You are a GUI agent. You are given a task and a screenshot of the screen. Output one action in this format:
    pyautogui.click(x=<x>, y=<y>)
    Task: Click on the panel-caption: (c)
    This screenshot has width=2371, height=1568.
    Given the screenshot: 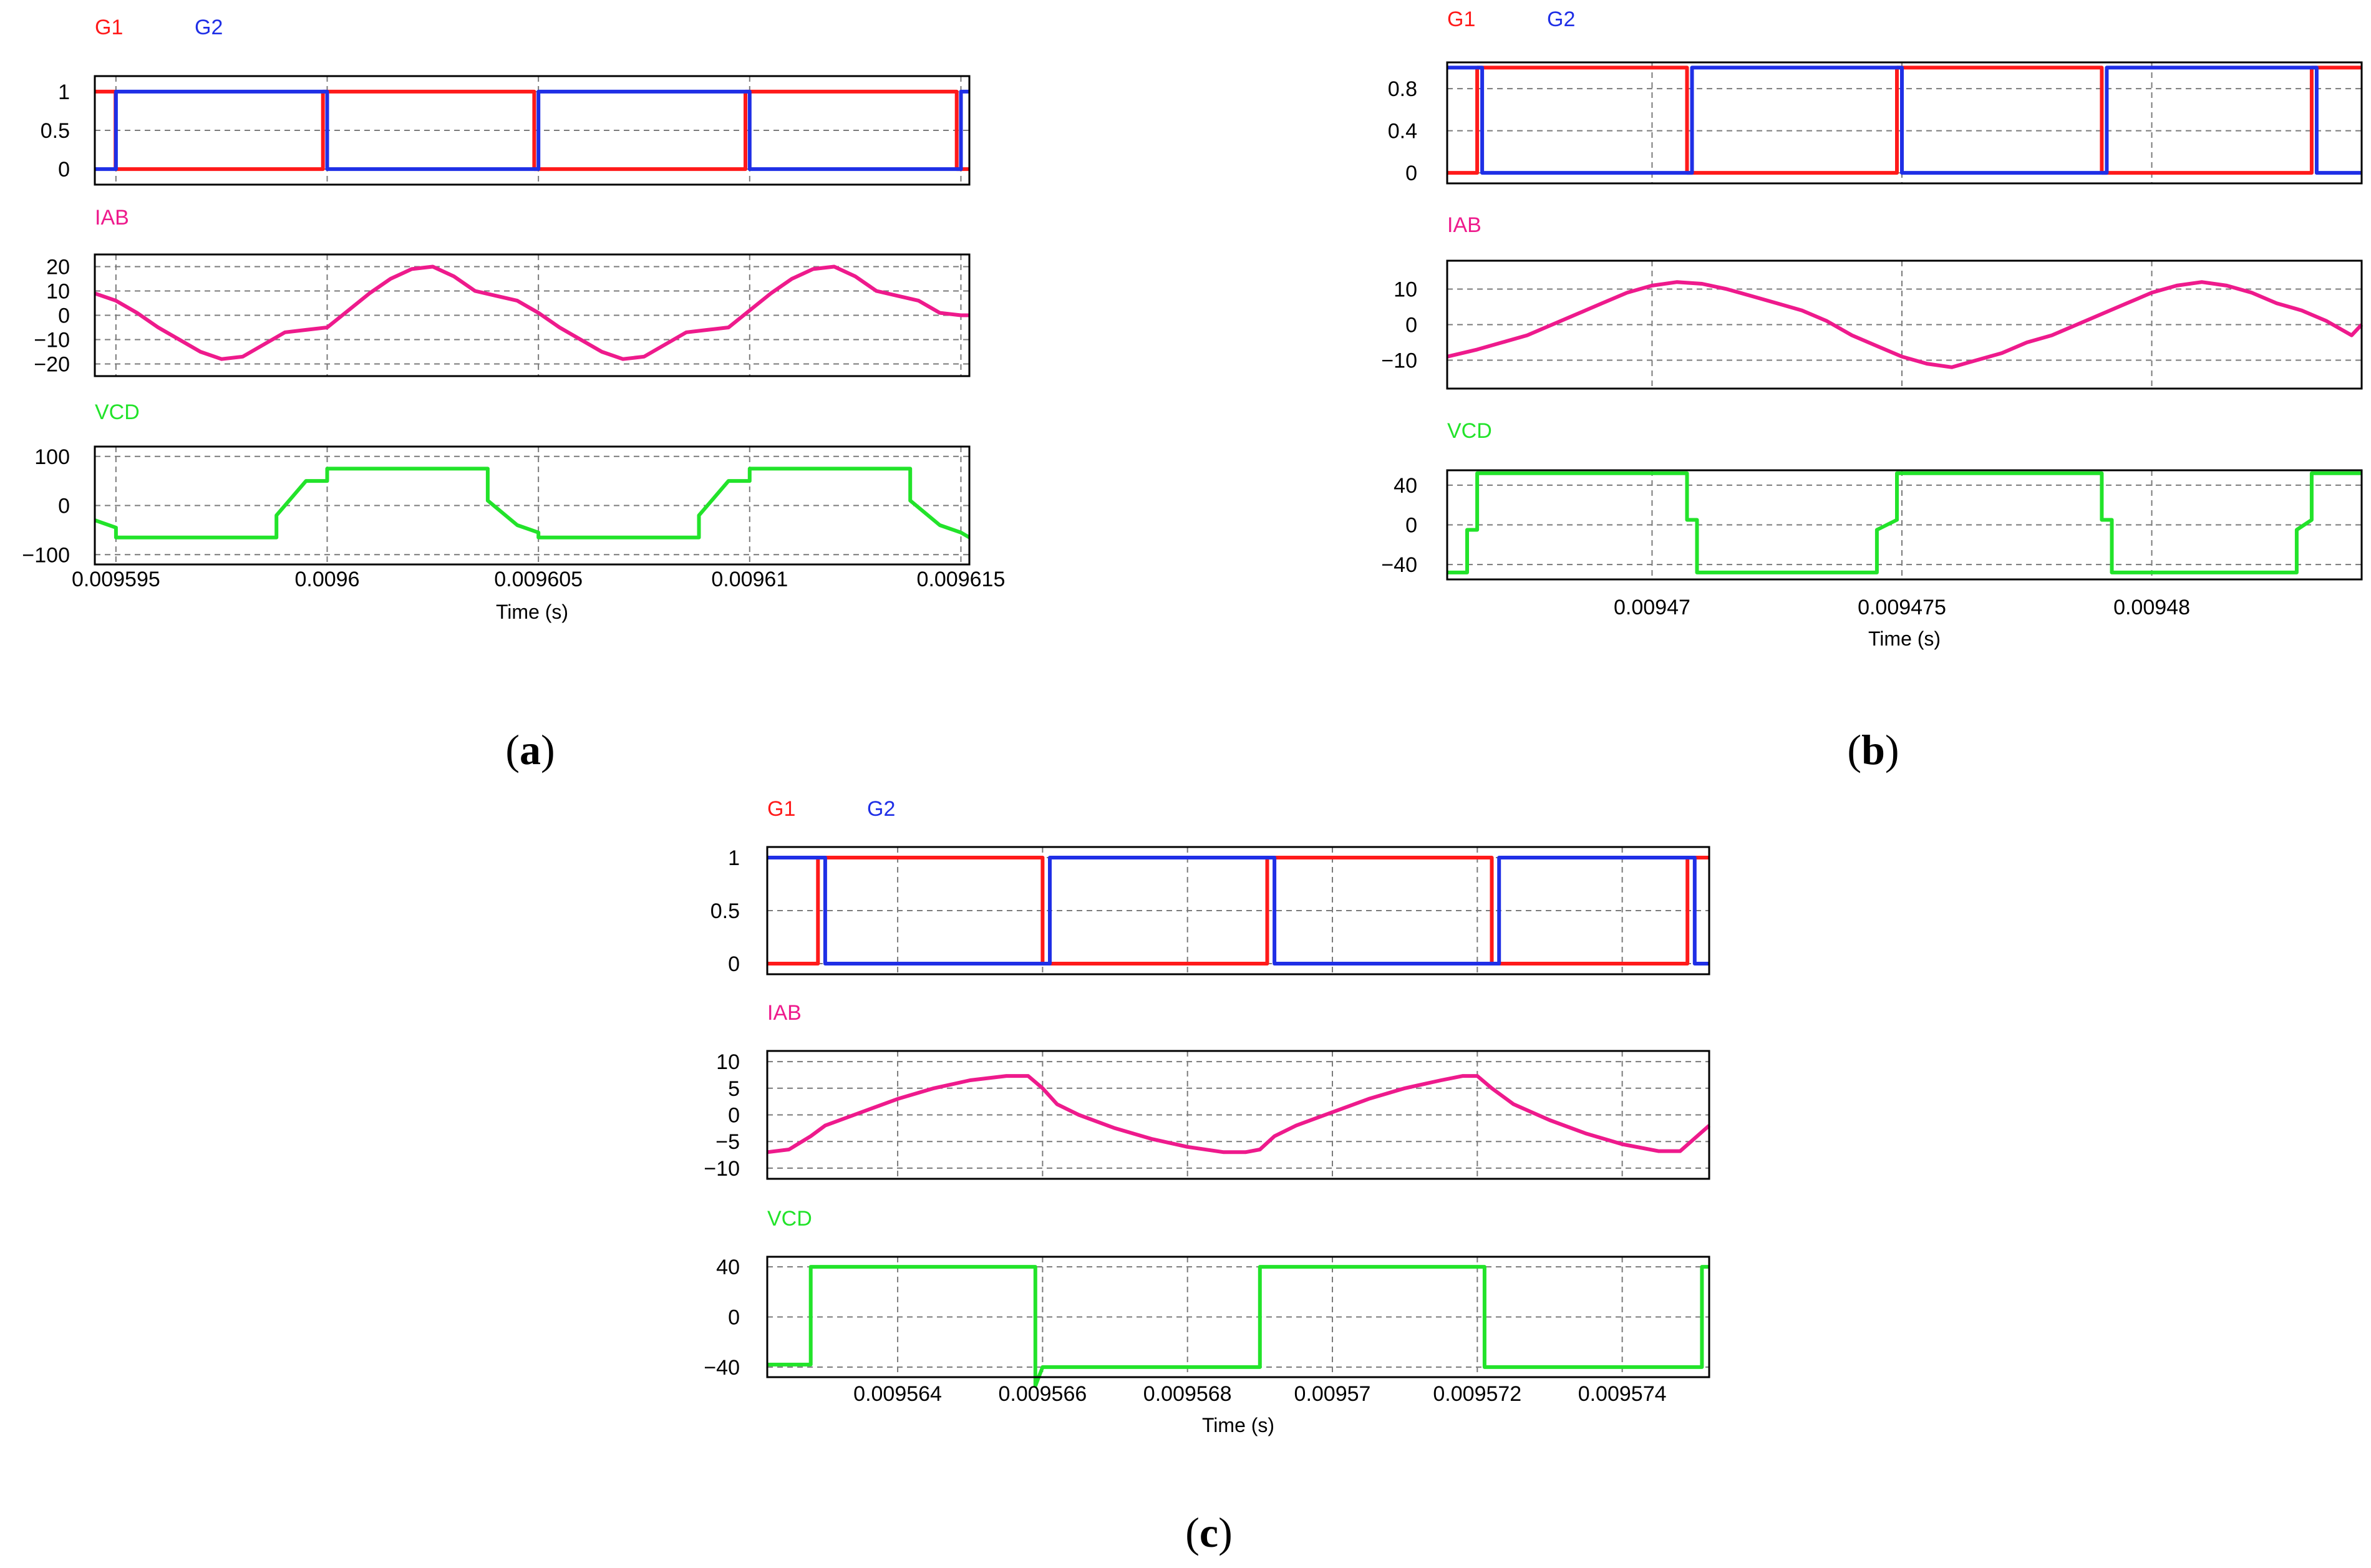 What is the action you would take?
    pyautogui.click(x=1209, y=1532)
    